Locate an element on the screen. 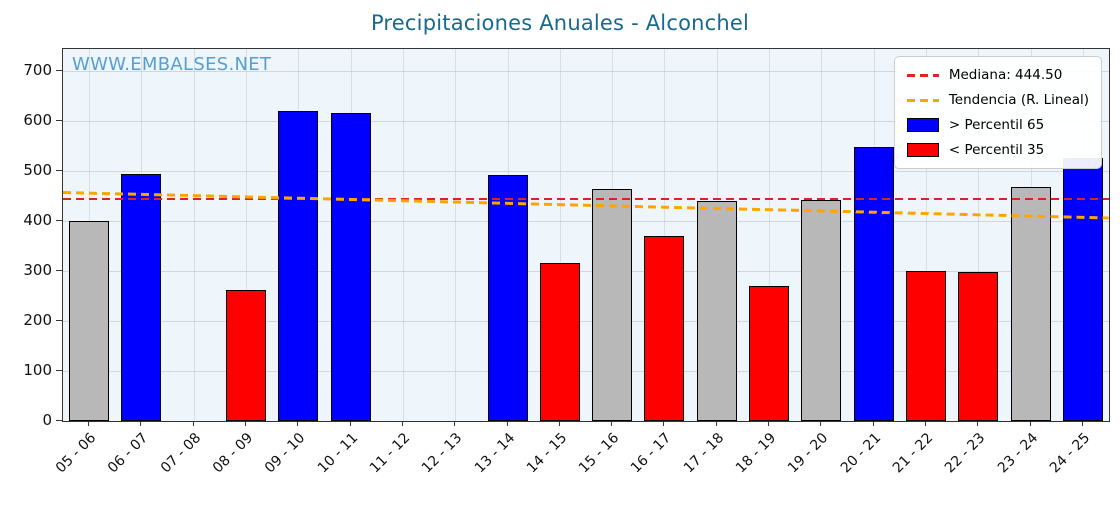 This screenshot has height=526, width=1120. legend-median-label: Mediana: 444.50 is located at coordinates (1005, 75).